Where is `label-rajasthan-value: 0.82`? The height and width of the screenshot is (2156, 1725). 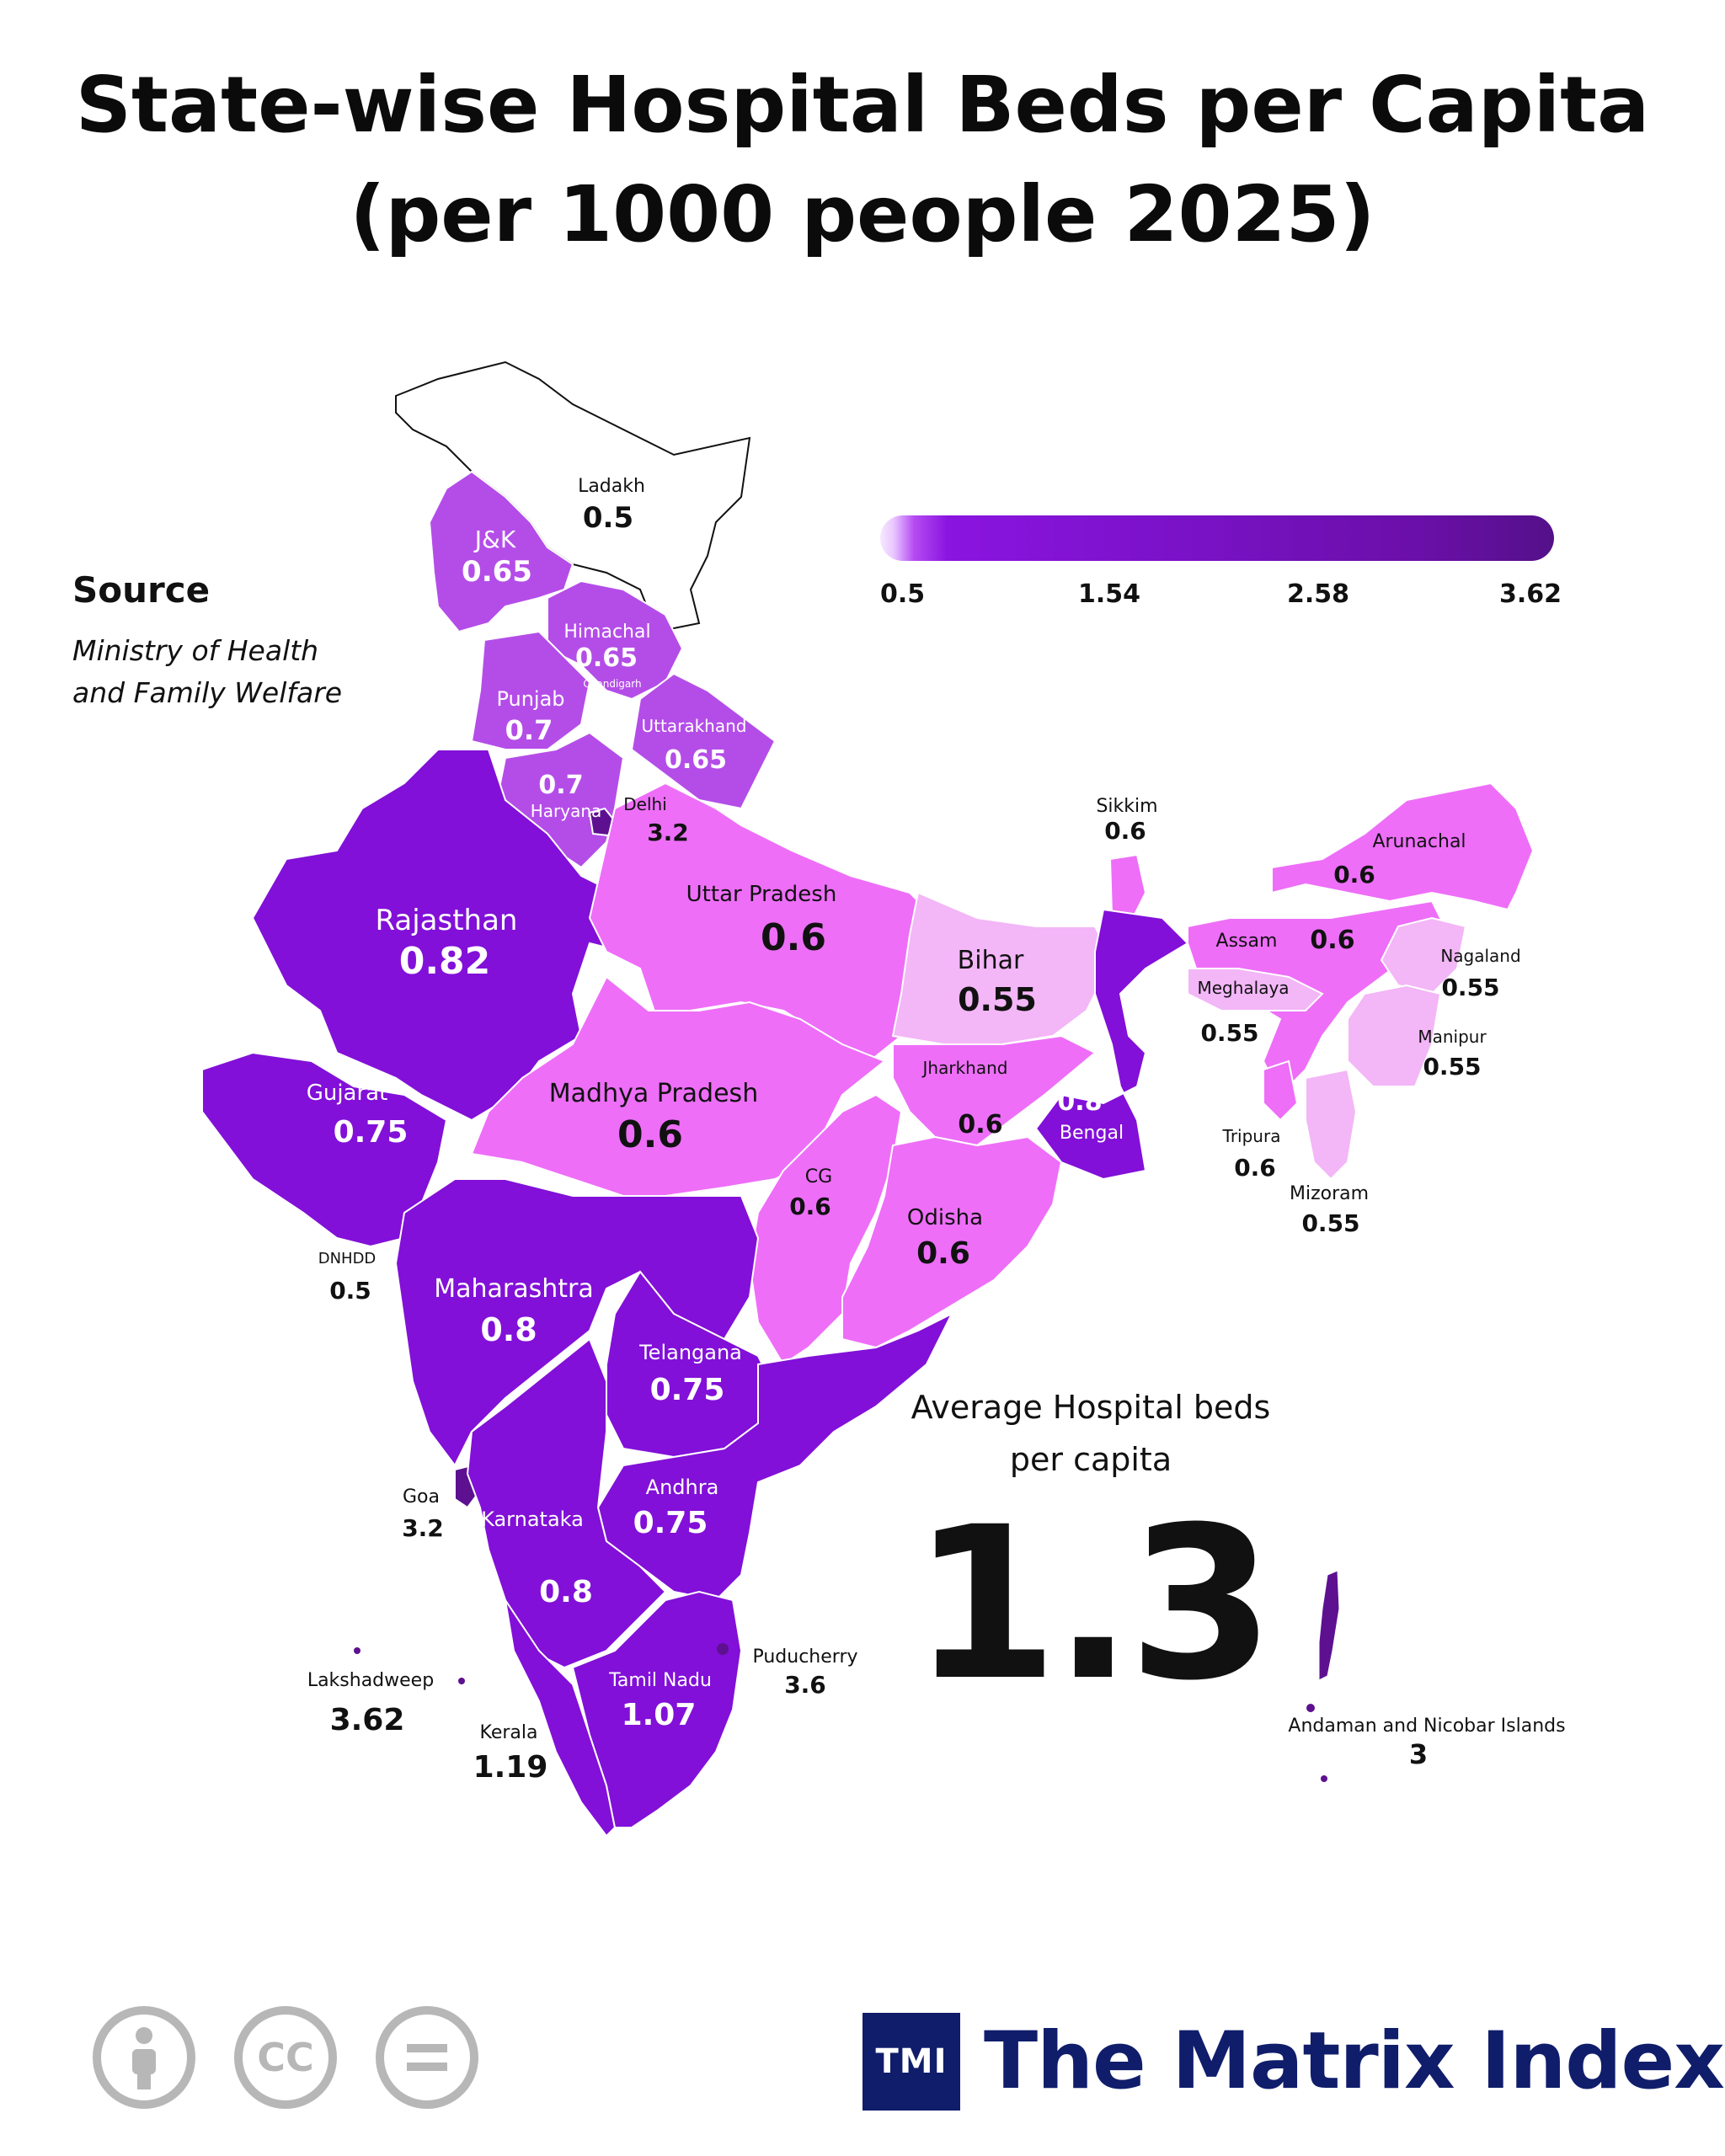
label-rajasthan-value: 0.82 is located at coordinates (445, 961).